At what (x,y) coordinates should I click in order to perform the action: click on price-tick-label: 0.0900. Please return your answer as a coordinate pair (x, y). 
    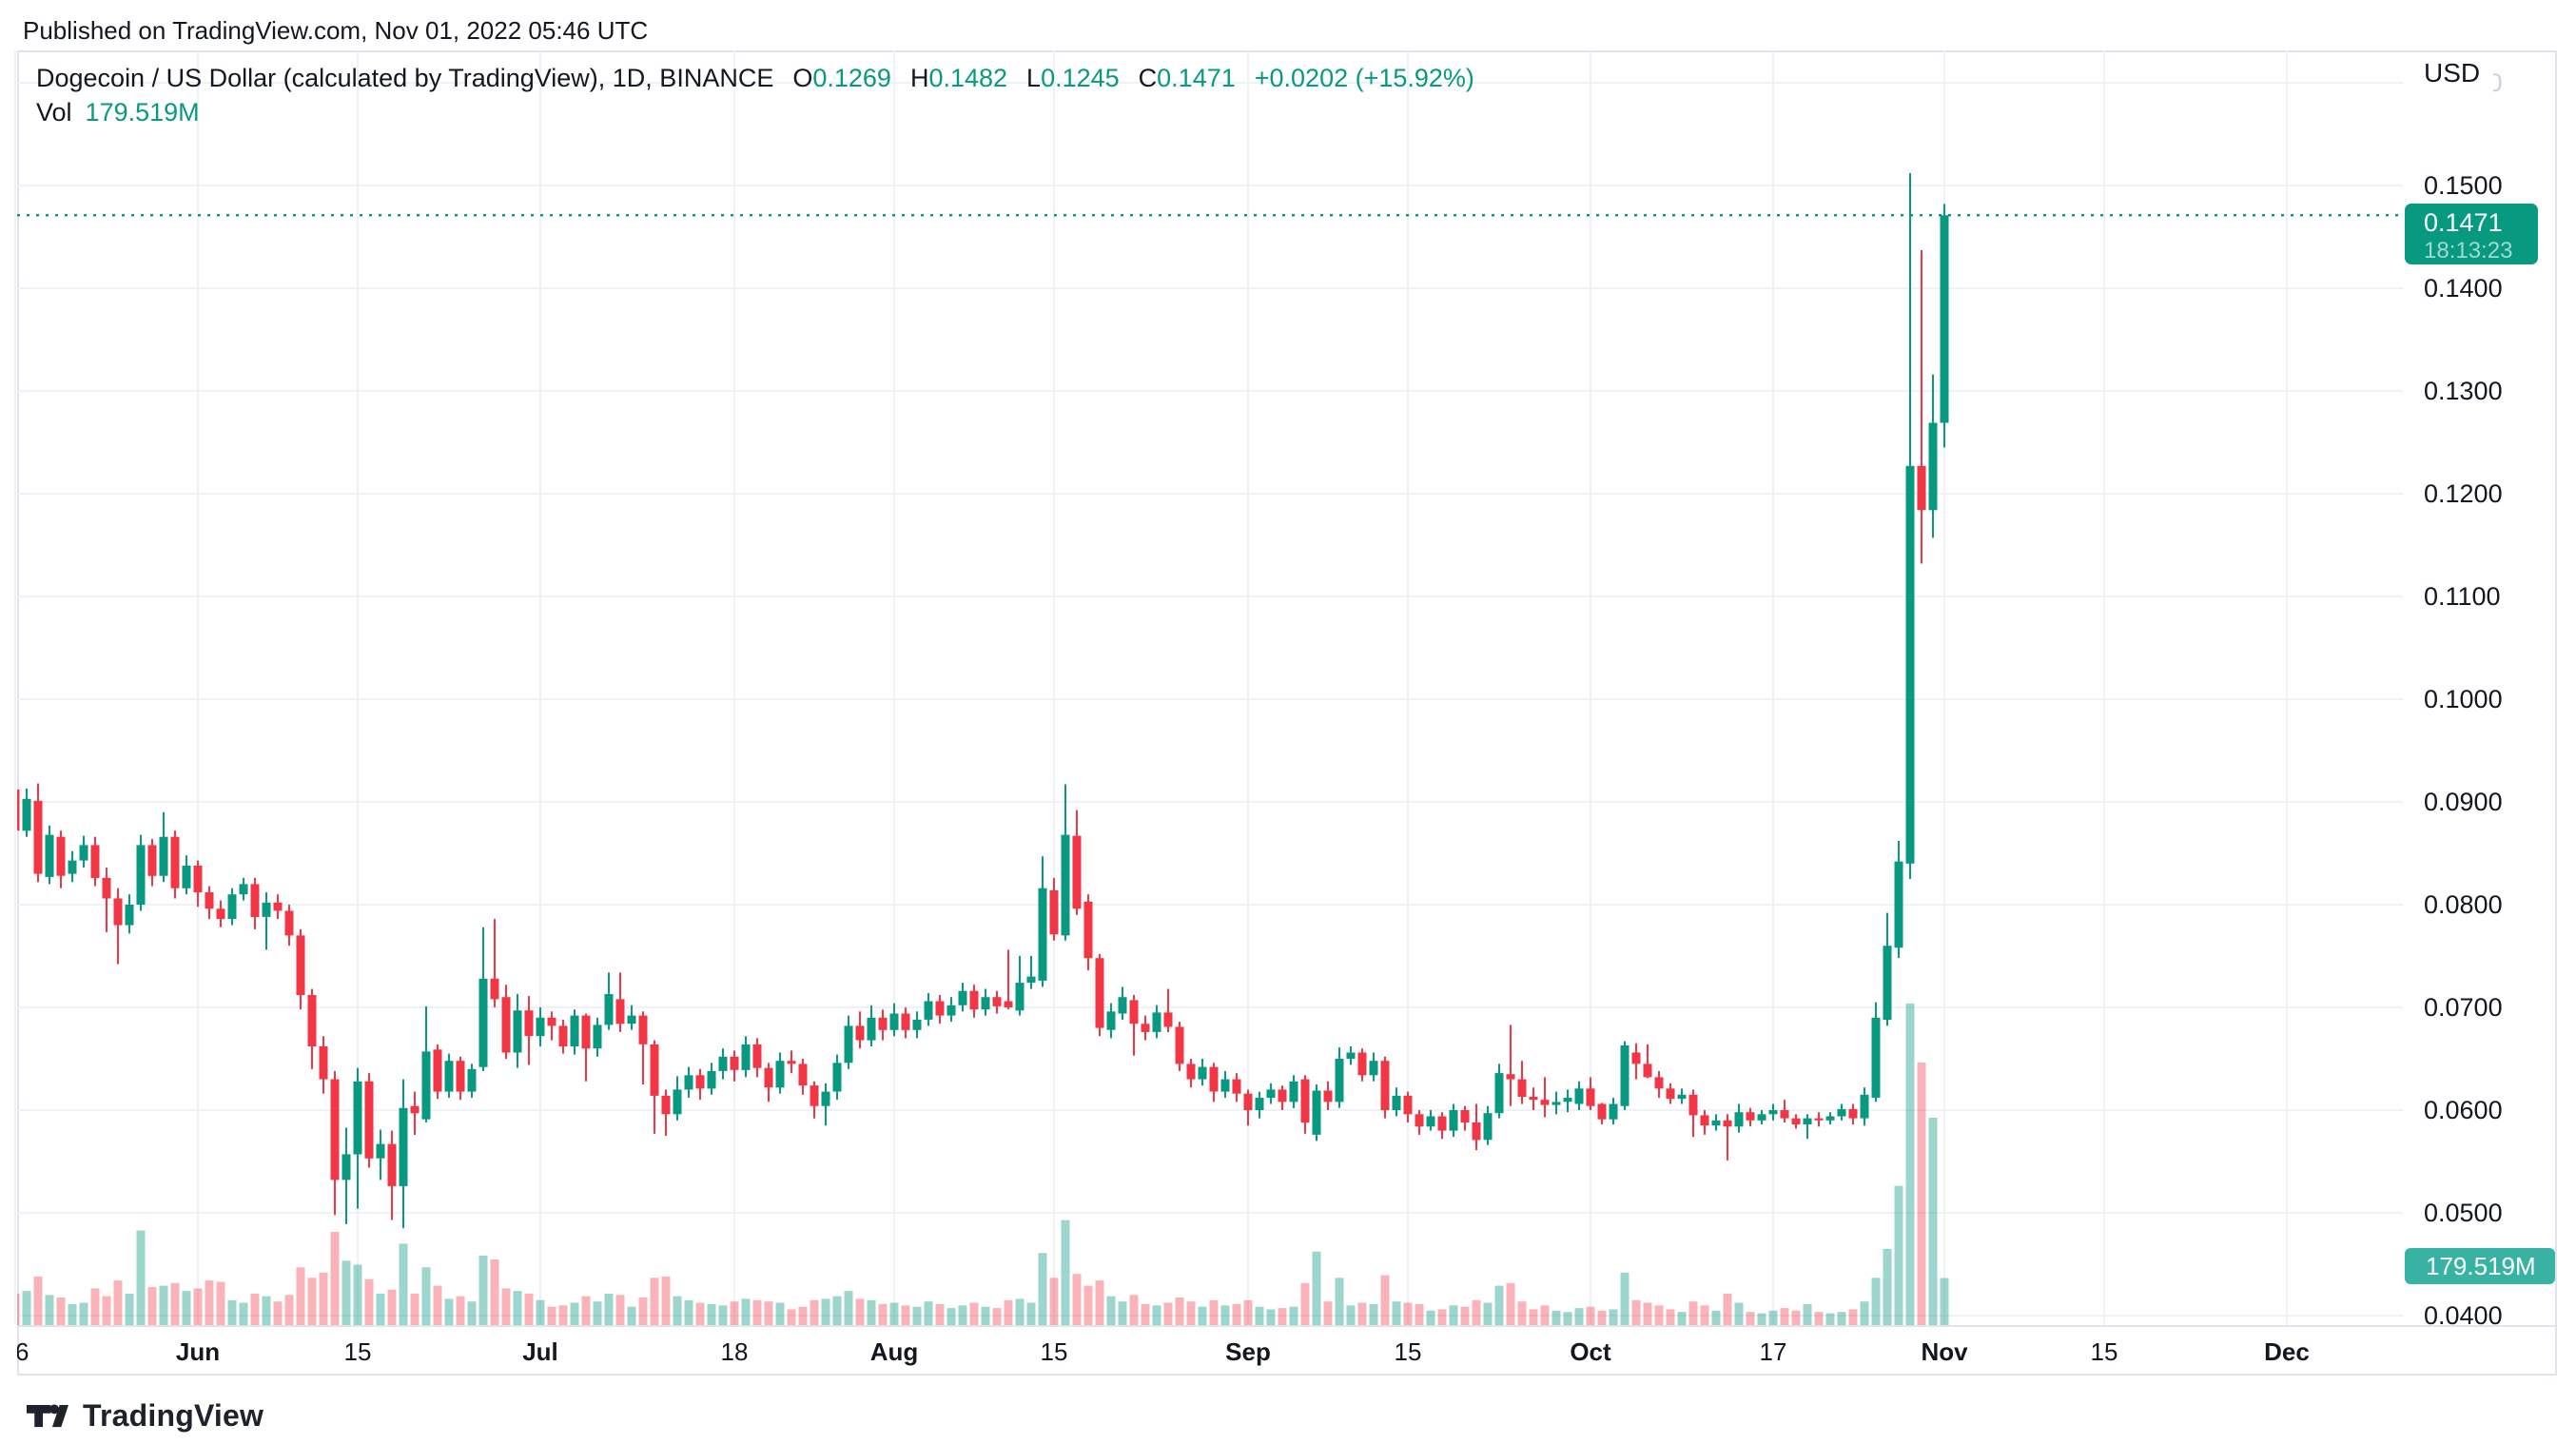
    Looking at the image, I should click on (2464, 802).